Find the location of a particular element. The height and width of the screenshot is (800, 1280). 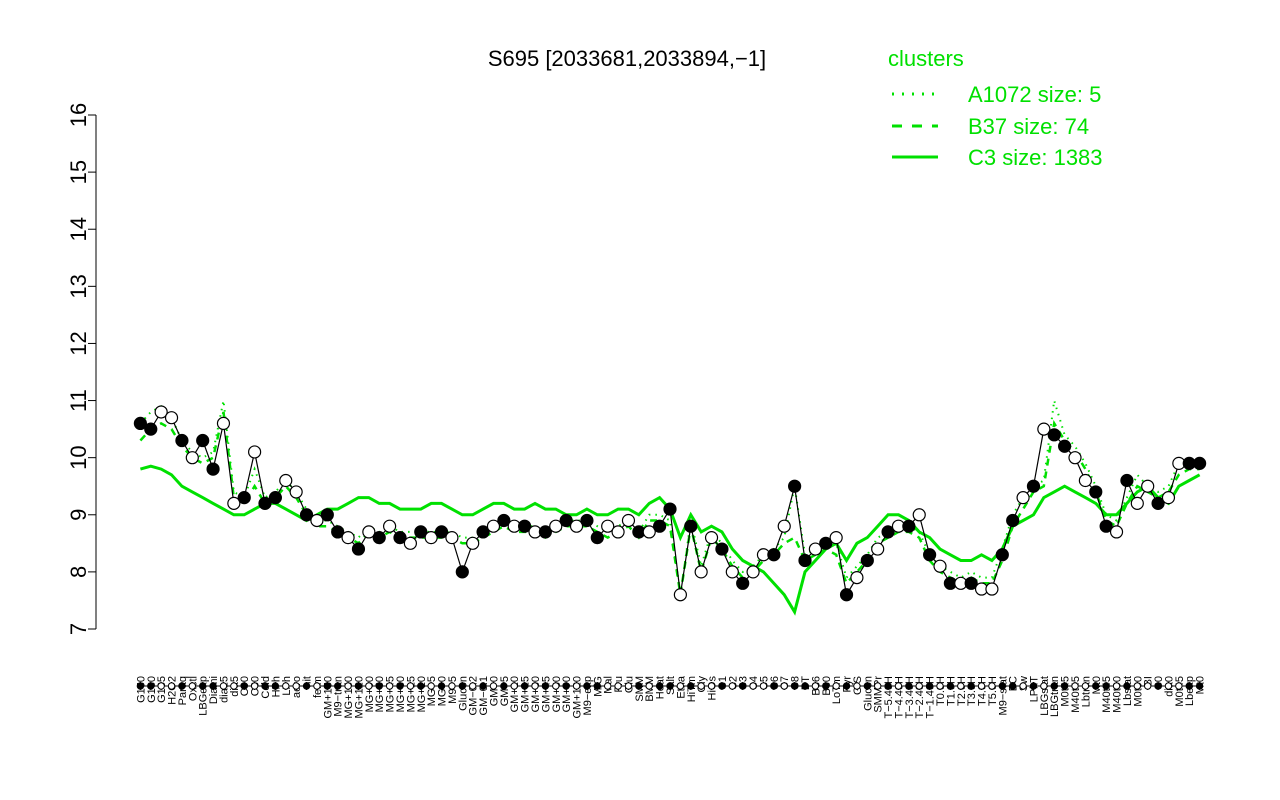

y-tick-label: 11 is located at coordinates (78, 400).